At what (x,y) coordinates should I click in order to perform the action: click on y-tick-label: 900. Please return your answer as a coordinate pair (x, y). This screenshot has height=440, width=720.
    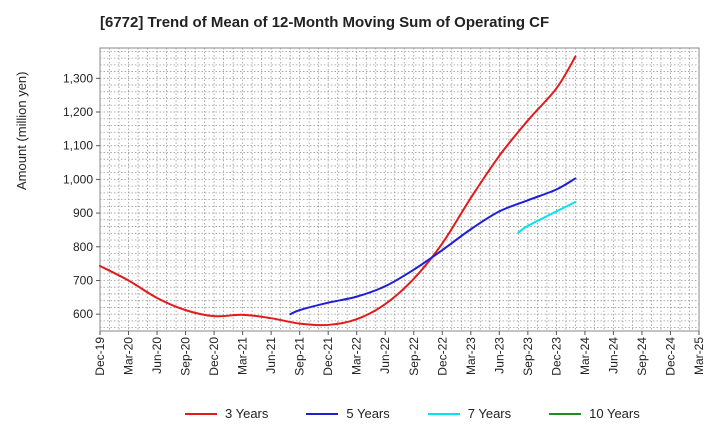
    Looking at the image, I should click on (83, 213).